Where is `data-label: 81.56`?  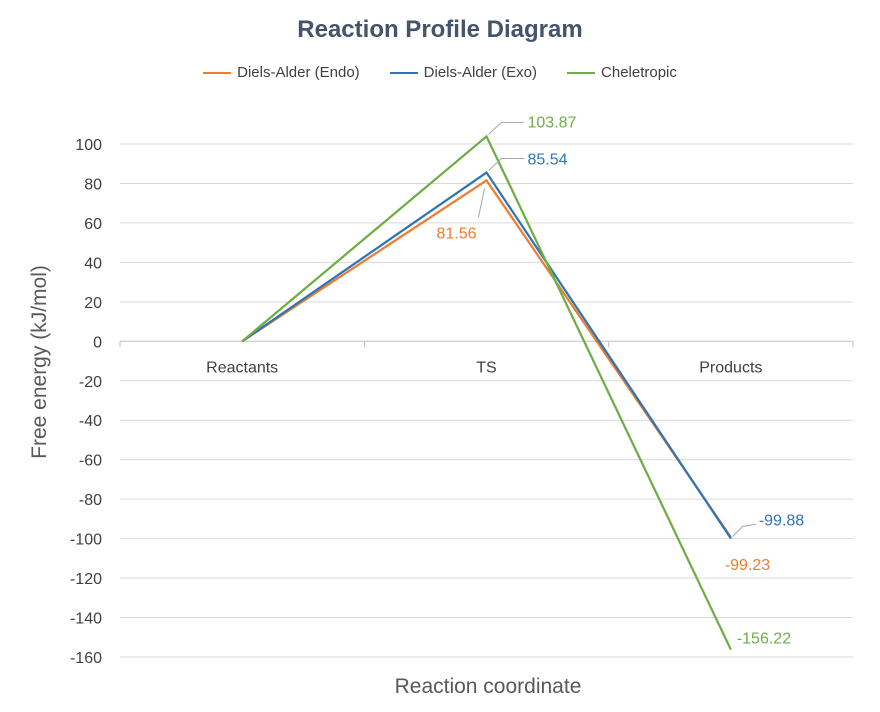
data-label: 81.56 is located at coordinates (456, 233).